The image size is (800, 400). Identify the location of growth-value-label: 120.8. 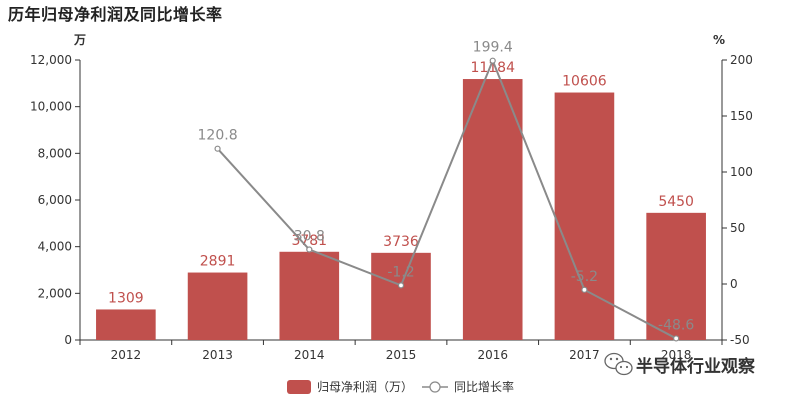
(218, 136).